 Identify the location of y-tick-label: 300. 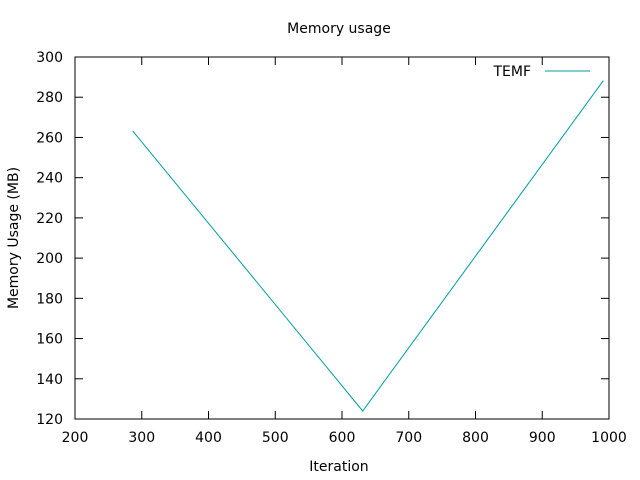
(49, 58).